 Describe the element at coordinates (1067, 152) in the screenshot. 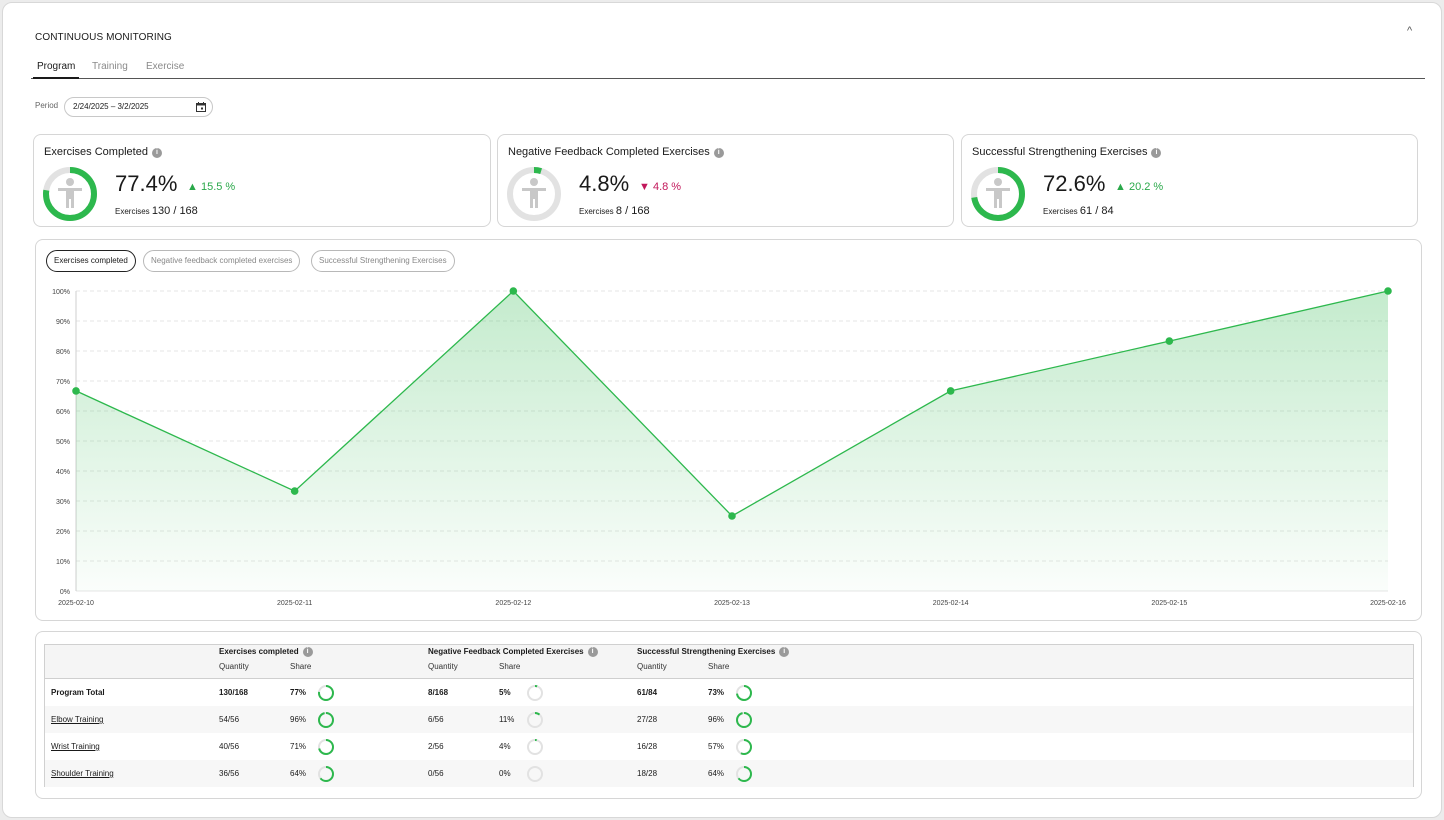

I see `kpi-title: Successful Strengthening Exercises i` at that location.